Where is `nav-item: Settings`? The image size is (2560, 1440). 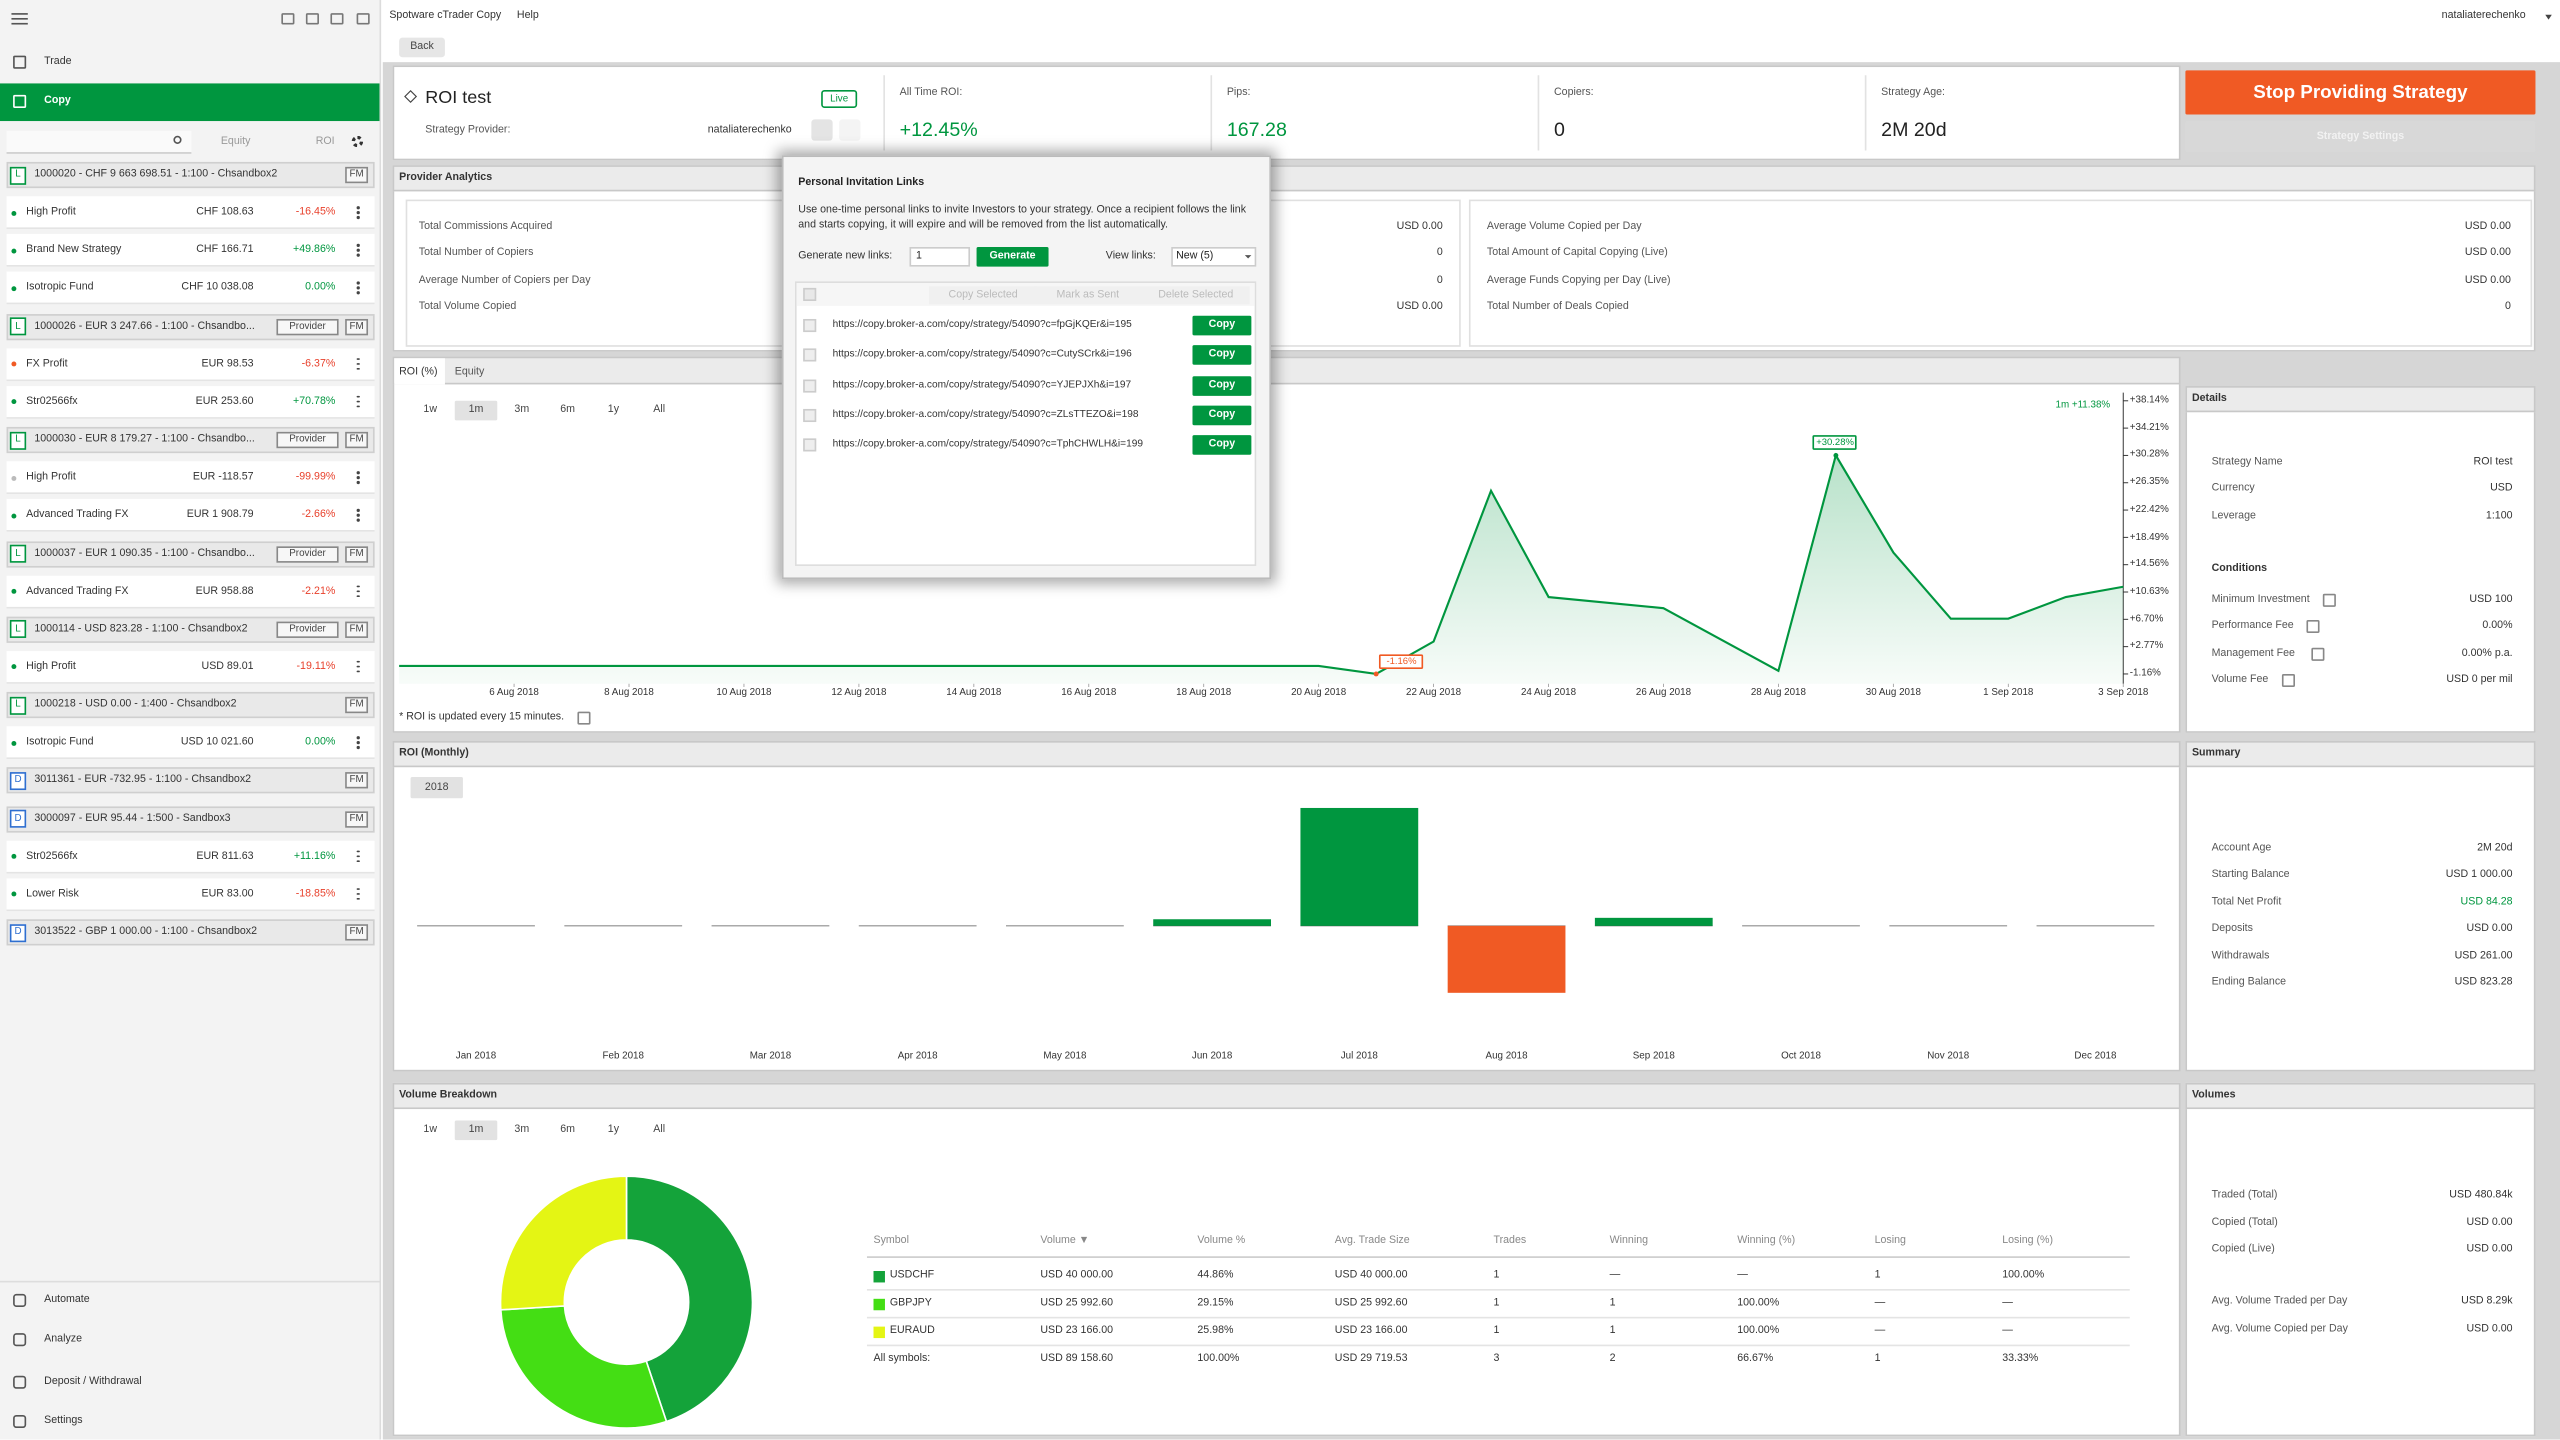 nav-item: Settings is located at coordinates (63, 1420).